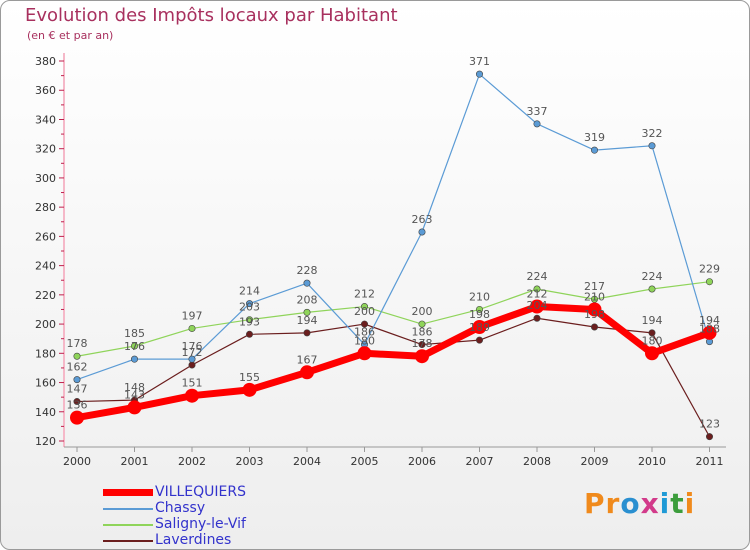  Describe the element at coordinates (77, 389) in the screenshot. I see `data-label: 147` at that location.